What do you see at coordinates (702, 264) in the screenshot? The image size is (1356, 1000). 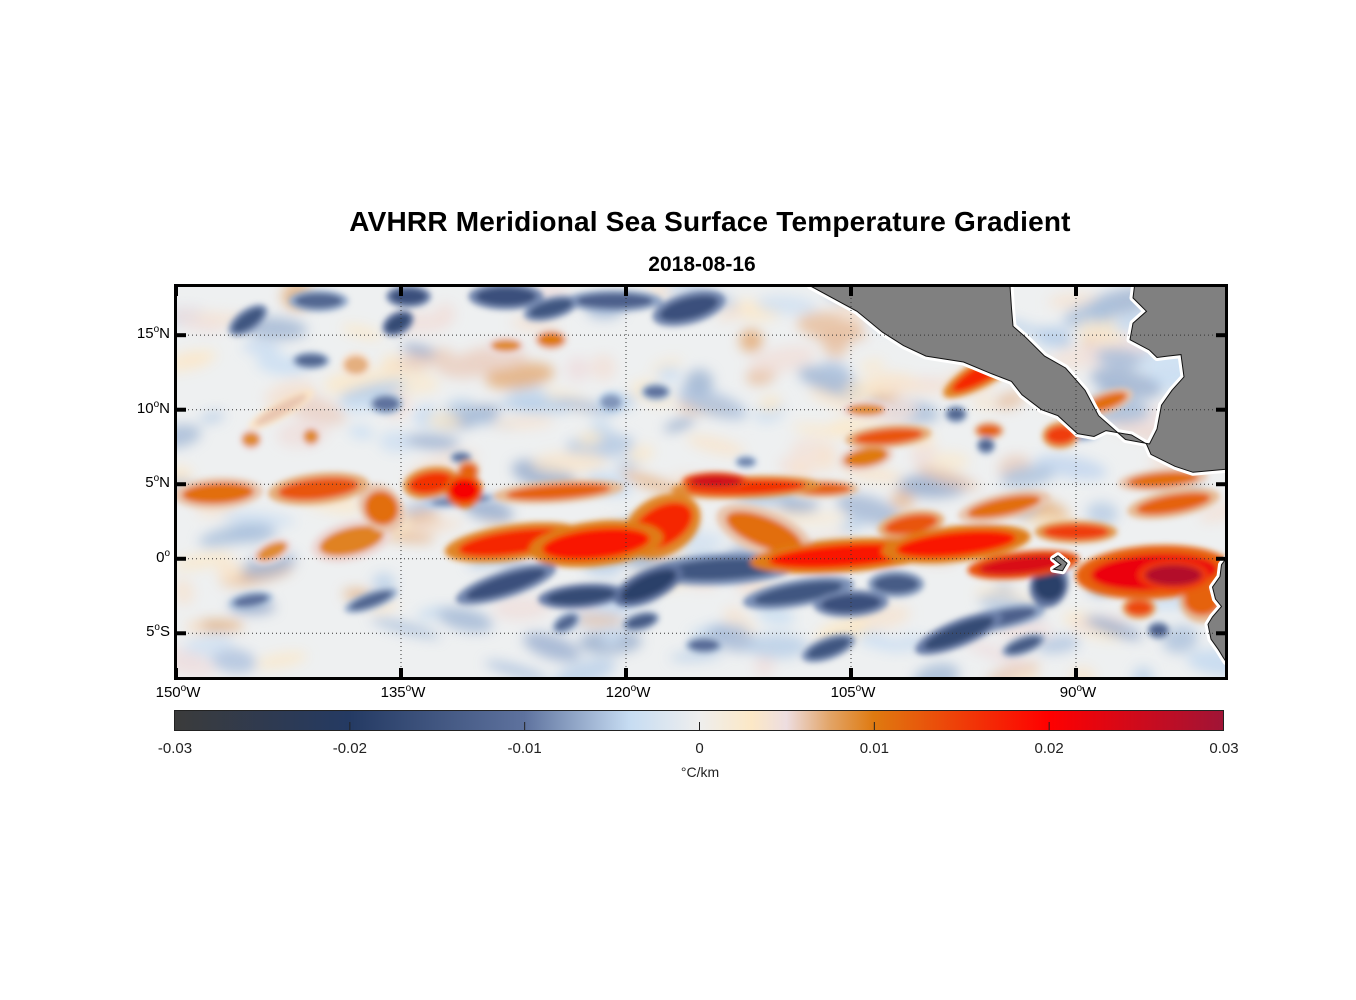 I see `chart-subtitle: 2018-08-16` at bounding box center [702, 264].